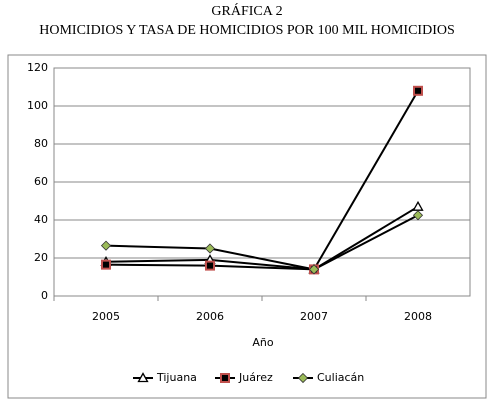 This screenshot has height=406, width=495. Describe the element at coordinates (314, 316) in the screenshot. I see `x-tick-label: 2007` at that location.